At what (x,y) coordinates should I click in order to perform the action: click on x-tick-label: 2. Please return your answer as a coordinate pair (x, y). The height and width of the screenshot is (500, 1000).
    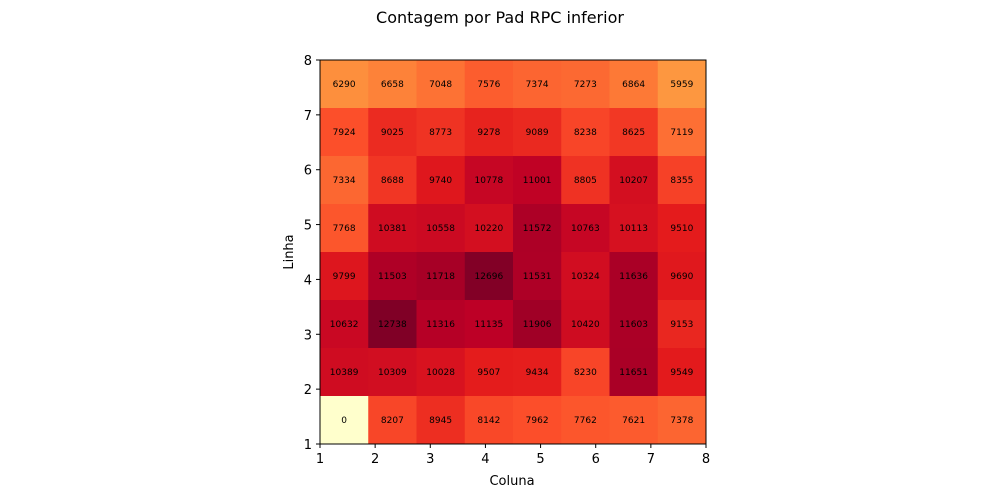
    Looking at the image, I should click on (375, 459).